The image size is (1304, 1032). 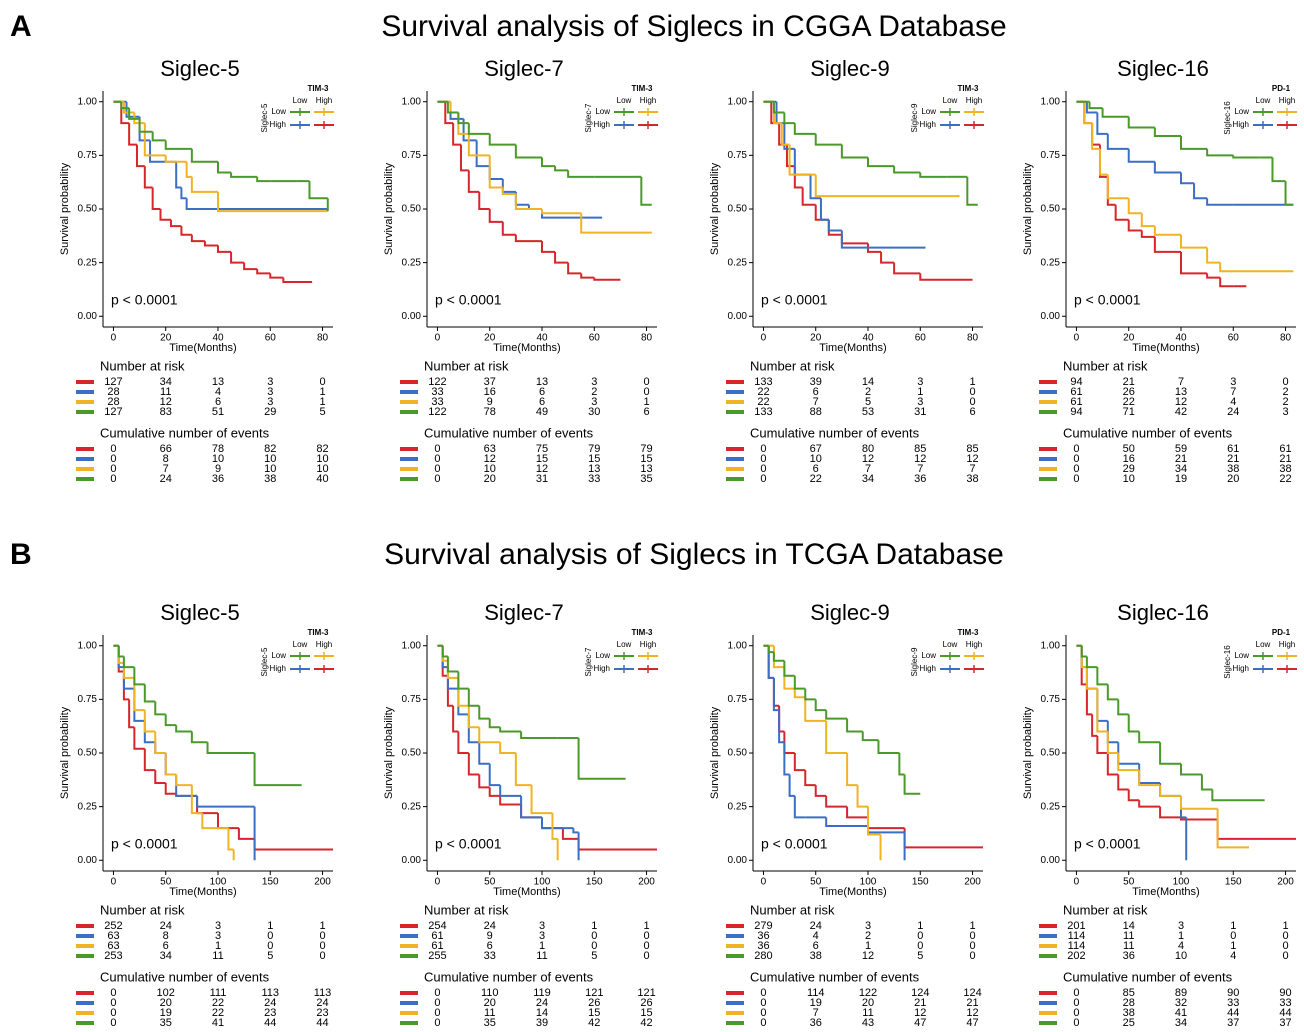 I want to click on table-value: 1, so click(x=646, y=926).